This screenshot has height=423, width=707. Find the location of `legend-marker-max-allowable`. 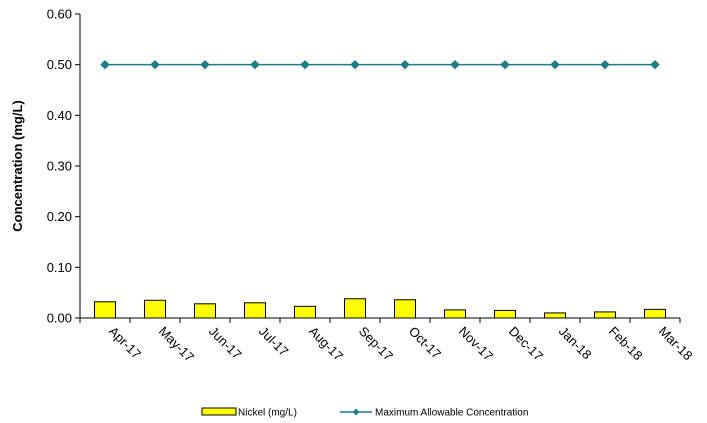

legend-marker-max-allowable is located at coordinates (356, 412).